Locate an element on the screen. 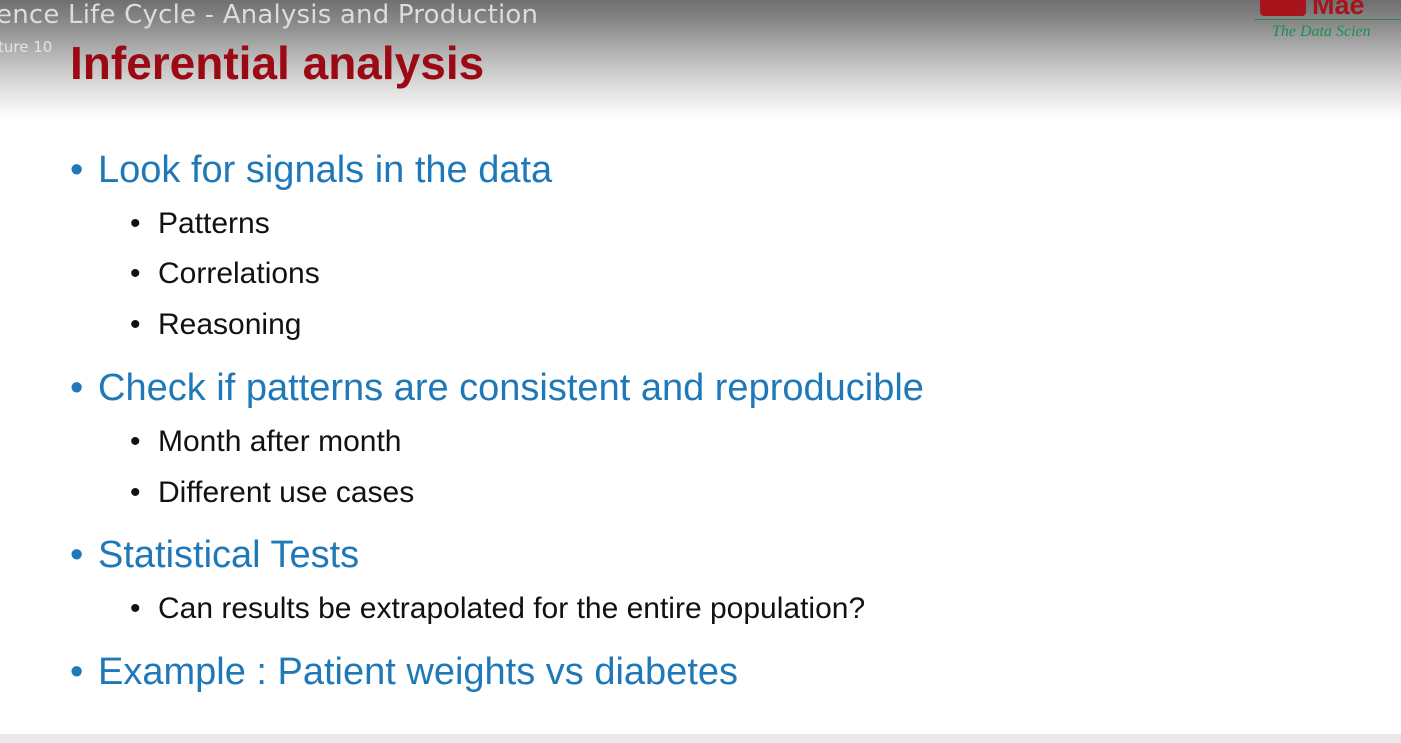 The height and width of the screenshot is (743, 1401). bullet-text: Look for signals in the data is located at coordinates (325, 170).